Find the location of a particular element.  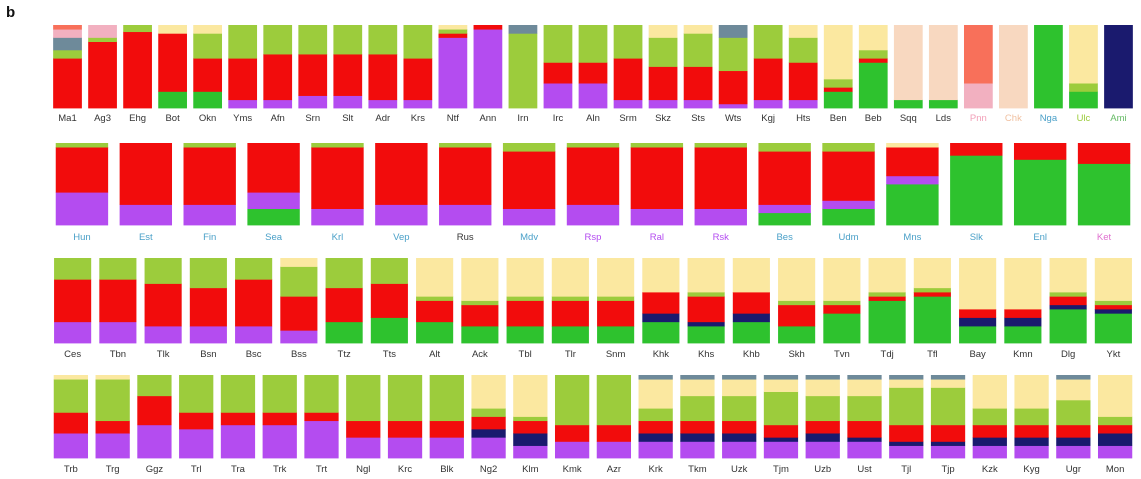

population-label: Sts is located at coordinates (698, 118).